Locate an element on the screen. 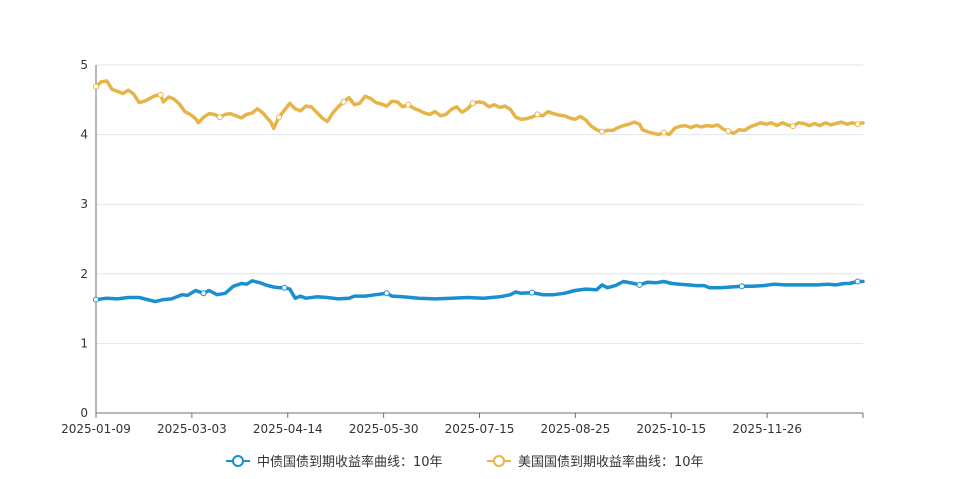 Image resolution: width=959 pixels, height=479 pixels. series-line-cn is located at coordinates (479, 291).